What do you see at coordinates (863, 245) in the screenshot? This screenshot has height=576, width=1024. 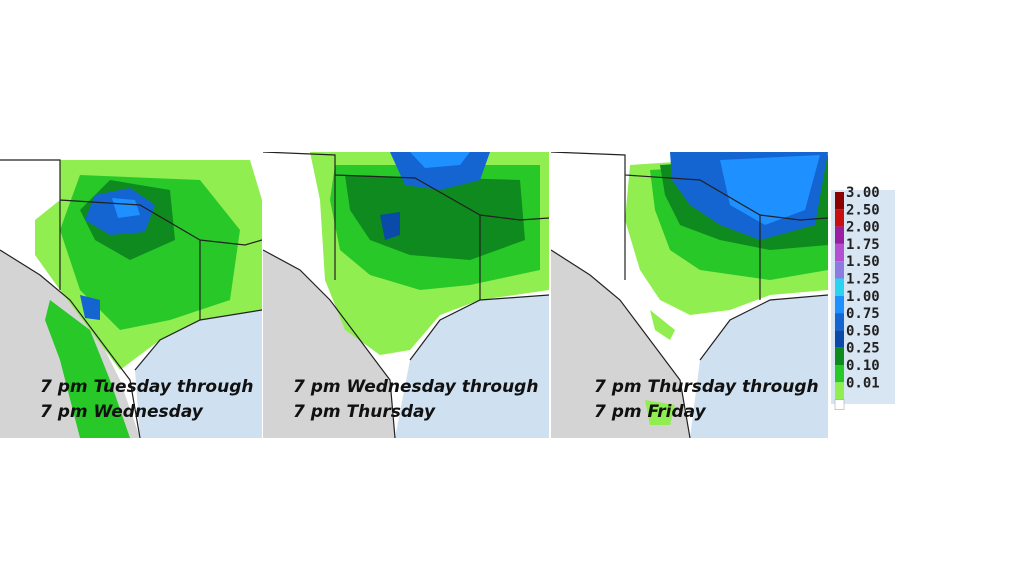 I see `legend-label: 1.75` at bounding box center [863, 245].